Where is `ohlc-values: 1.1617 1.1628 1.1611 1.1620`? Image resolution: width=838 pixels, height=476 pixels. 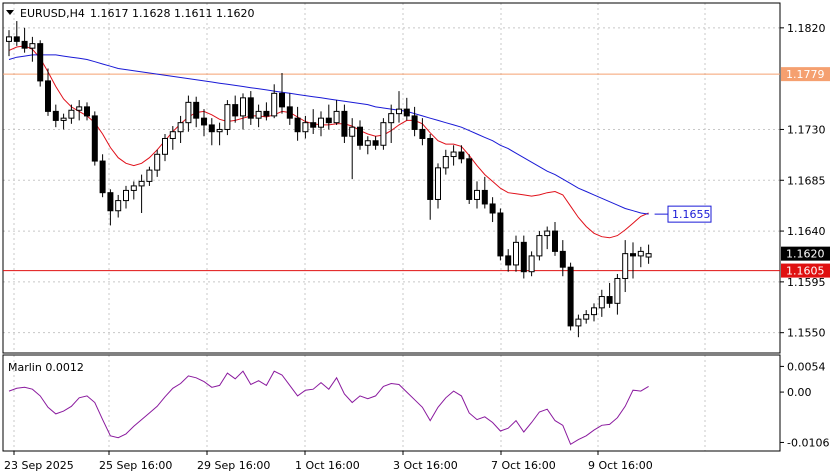 ohlc-values: 1.1617 1.1628 1.1611 1.1620 is located at coordinates (172, 13).